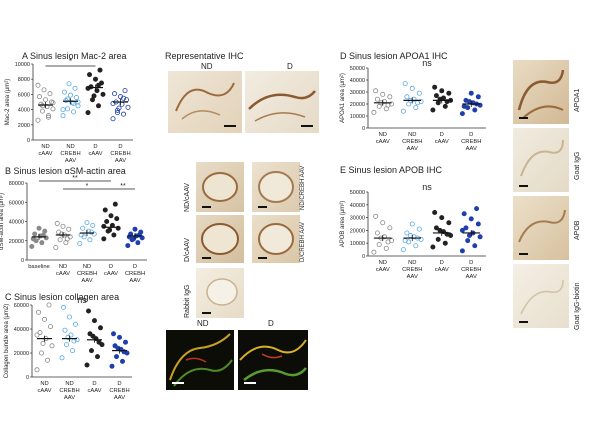  What do you see at coordinates (391, 170) in the screenshot?
I see `panel-e-title: E Sinus lesion APOB IHC` at bounding box center [391, 170].